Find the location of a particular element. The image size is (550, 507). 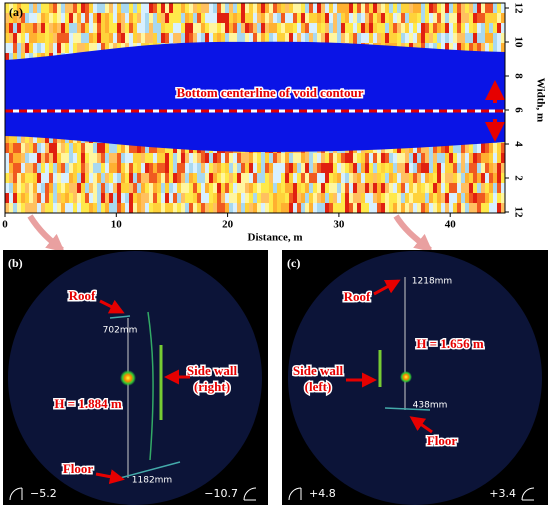

right-reading: +3.4 is located at coordinates (502, 493).